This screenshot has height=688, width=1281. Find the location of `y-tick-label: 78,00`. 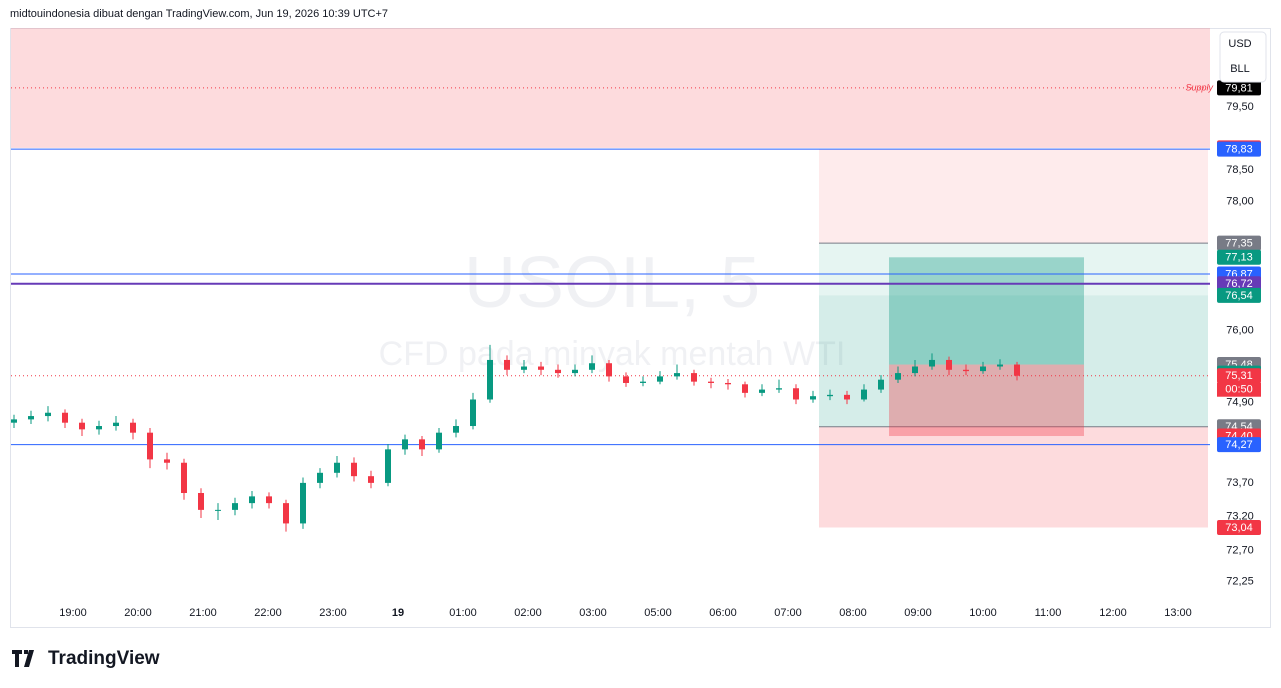

y-tick-label: 78,00 is located at coordinates (1240, 202).